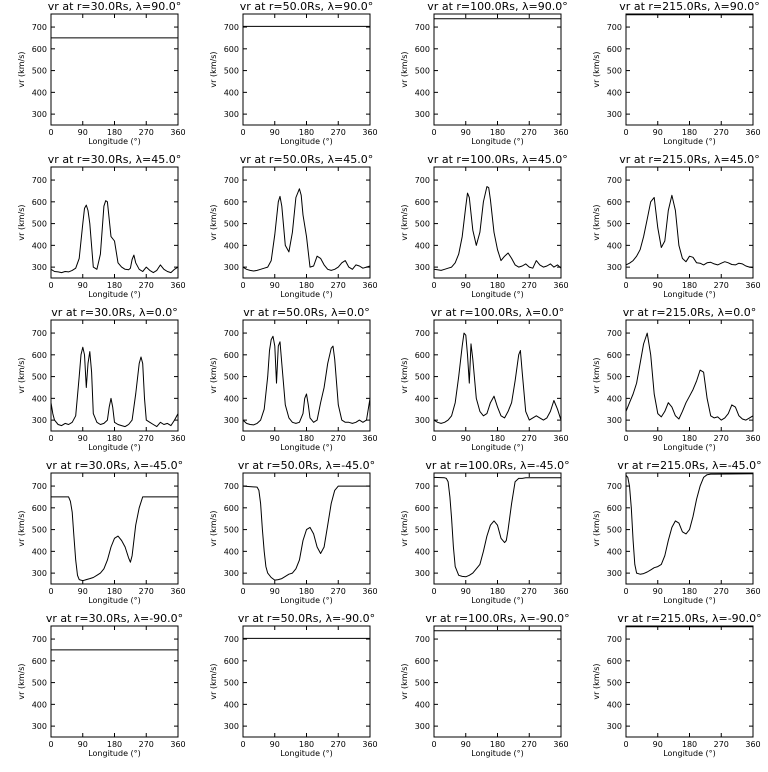  Describe the element at coordinates (497, 6) in the screenshot. I see `panel-title: vr at r=100.0Rs, λ=90.0°` at that location.